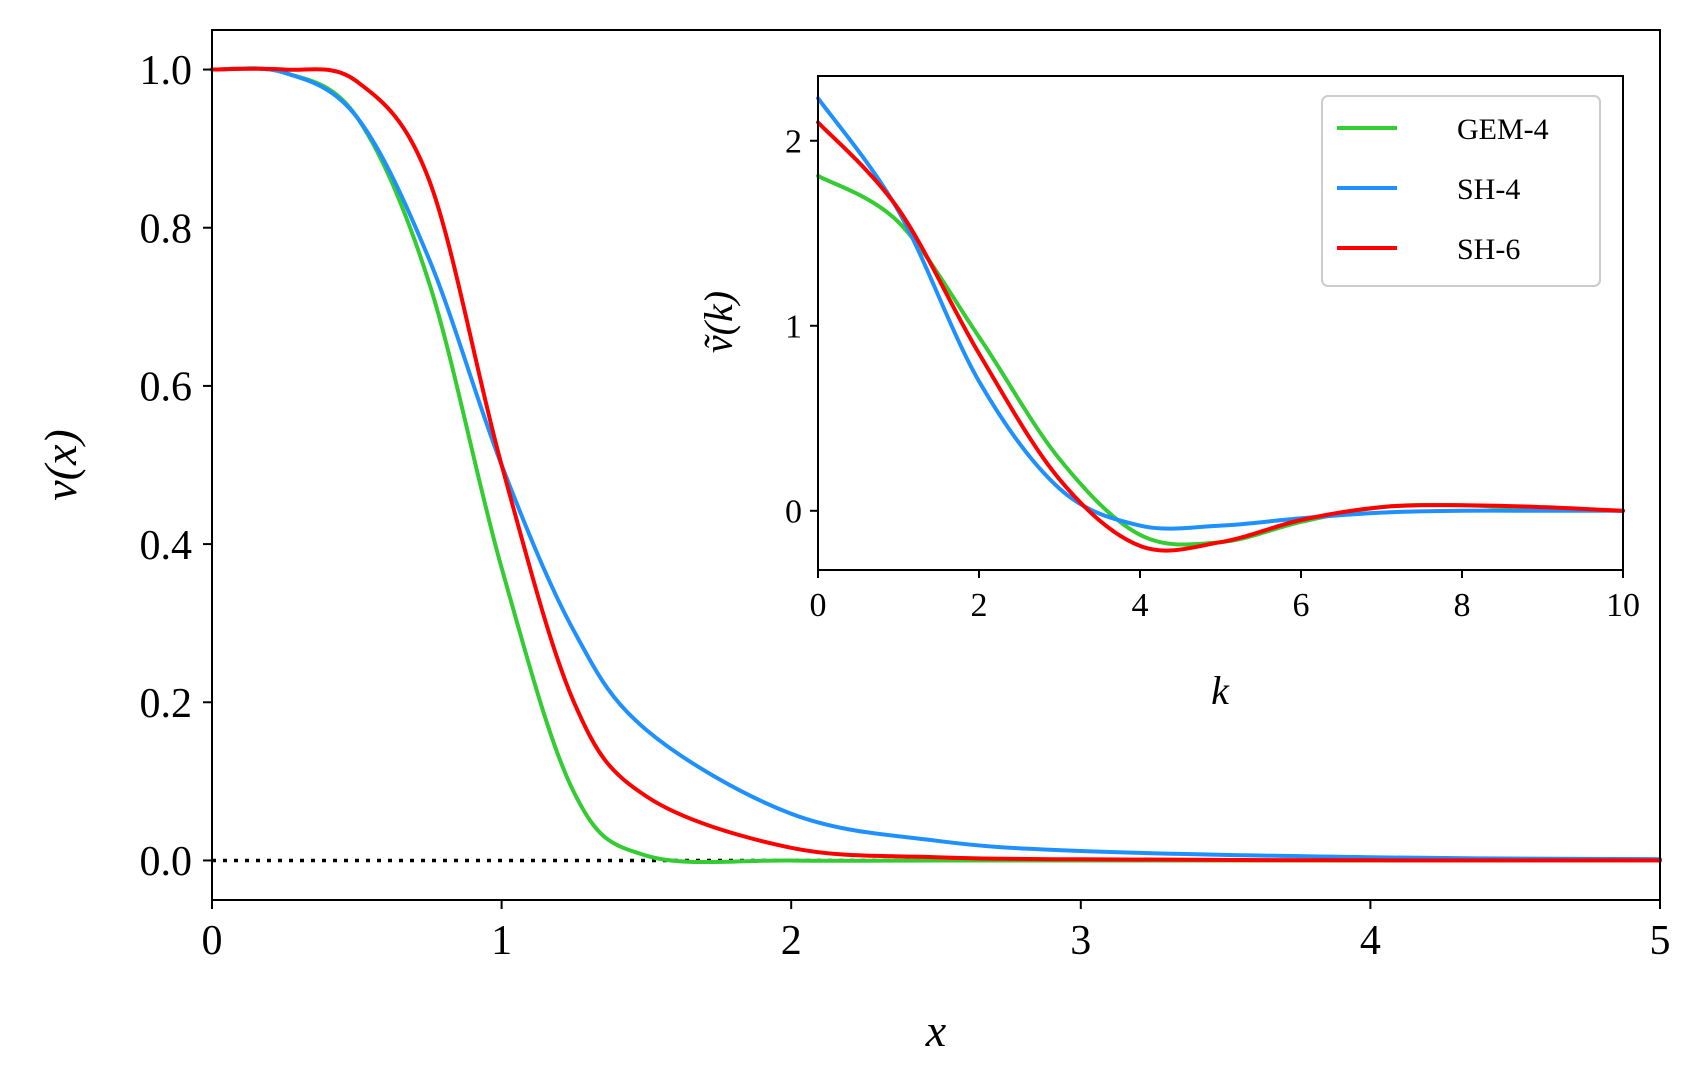 Image resolution: width=1696 pixels, height=1087 pixels. Describe the element at coordinates (212, 941) in the screenshot. I see `main-x-tick-label: 0` at that location.